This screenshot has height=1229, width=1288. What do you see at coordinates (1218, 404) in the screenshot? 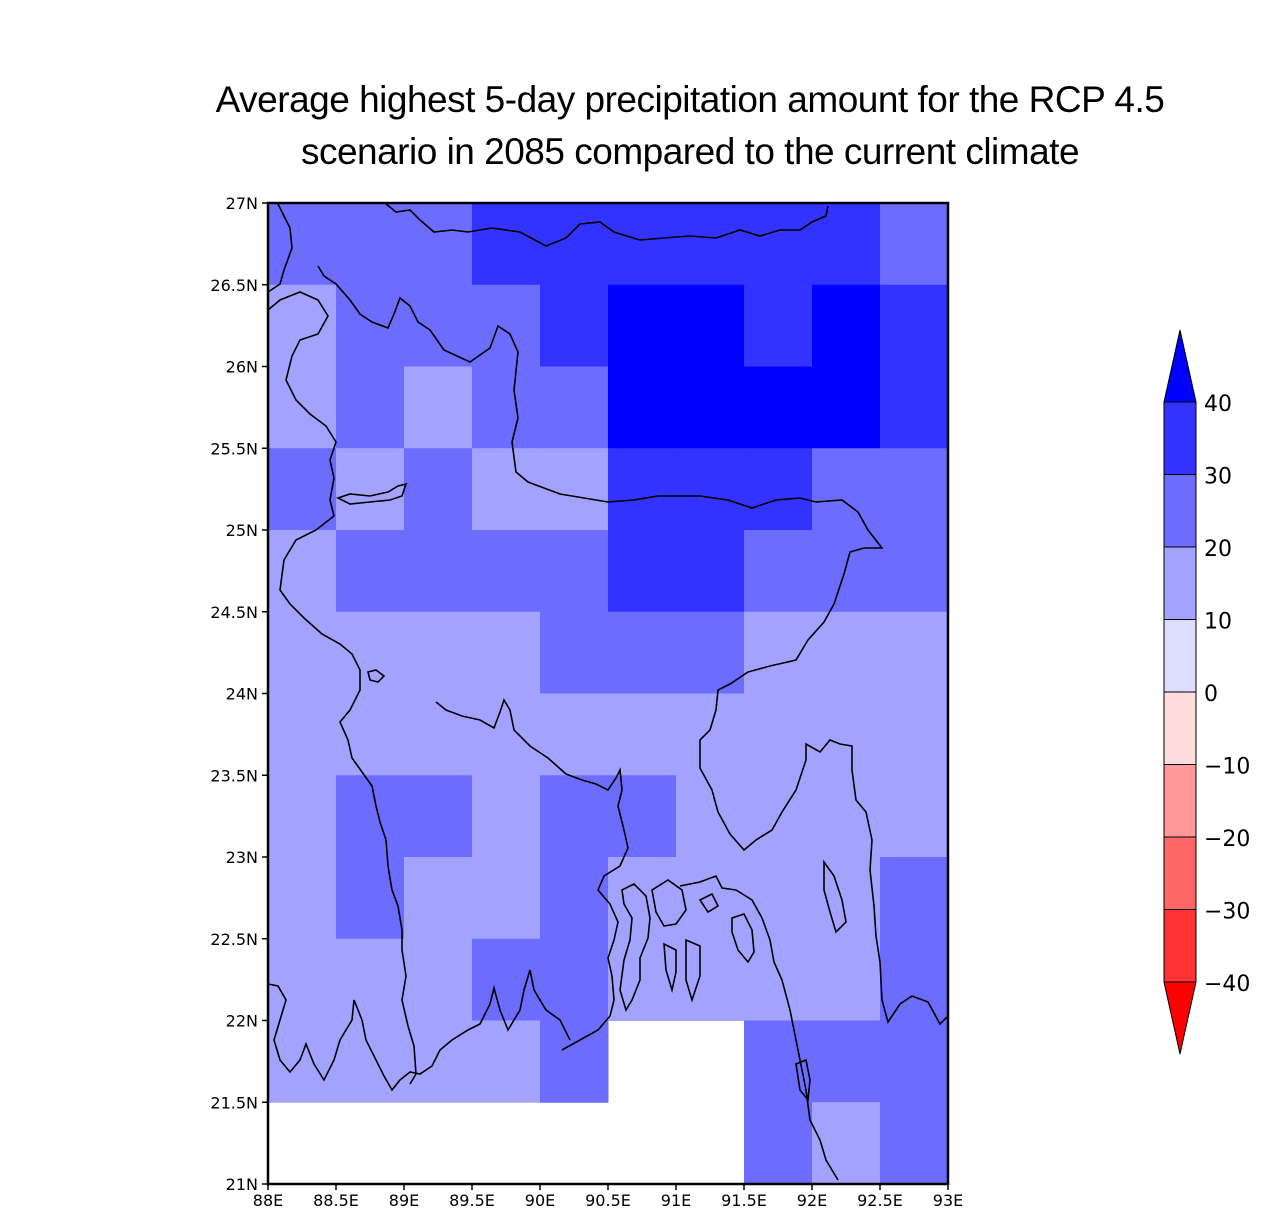
I see `colorbar-label: 40` at bounding box center [1218, 404].